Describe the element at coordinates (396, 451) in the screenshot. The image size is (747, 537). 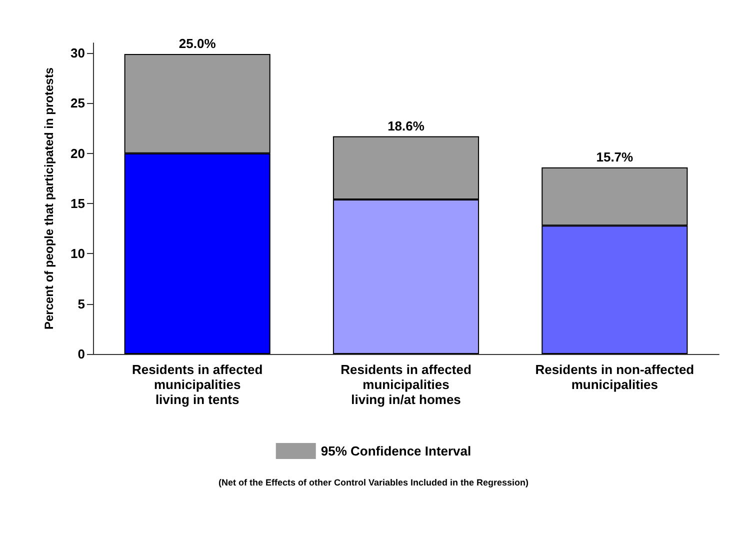
I see `legend-label: 95% Confidence Interval` at that location.